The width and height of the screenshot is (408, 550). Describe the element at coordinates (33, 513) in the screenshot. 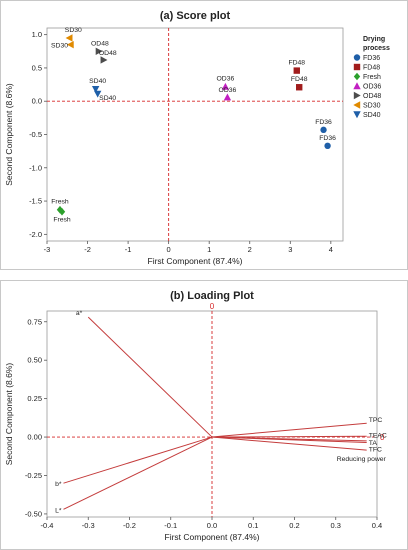

I see `loading-y-tick-label: -0.50` at that location.